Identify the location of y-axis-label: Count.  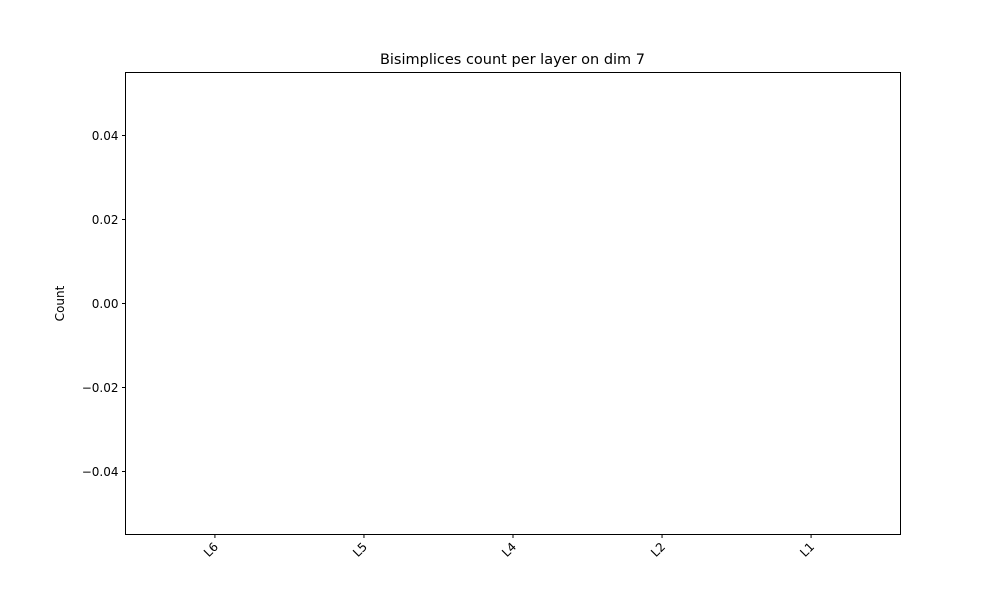
(60, 303).